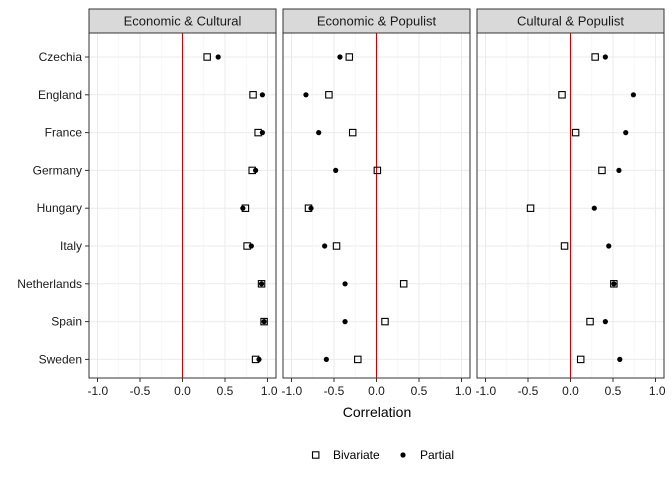  What do you see at coordinates (60, 359) in the screenshot?
I see `y-tick-label: Sweden` at bounding box center [60, 359].